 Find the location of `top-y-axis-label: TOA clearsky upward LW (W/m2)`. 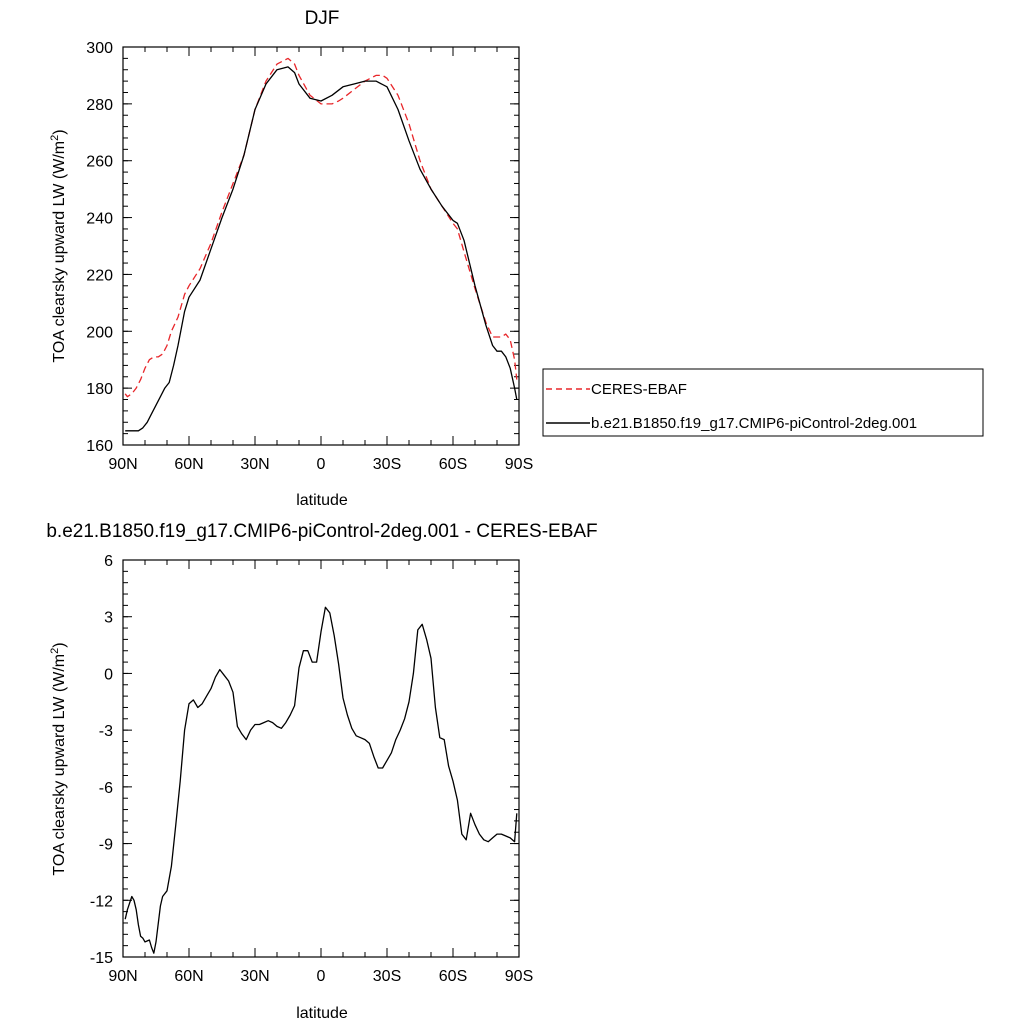

top-y-axis-label: TOA clearsky upward LW (W/m2) is located at coordinates (58, 245).